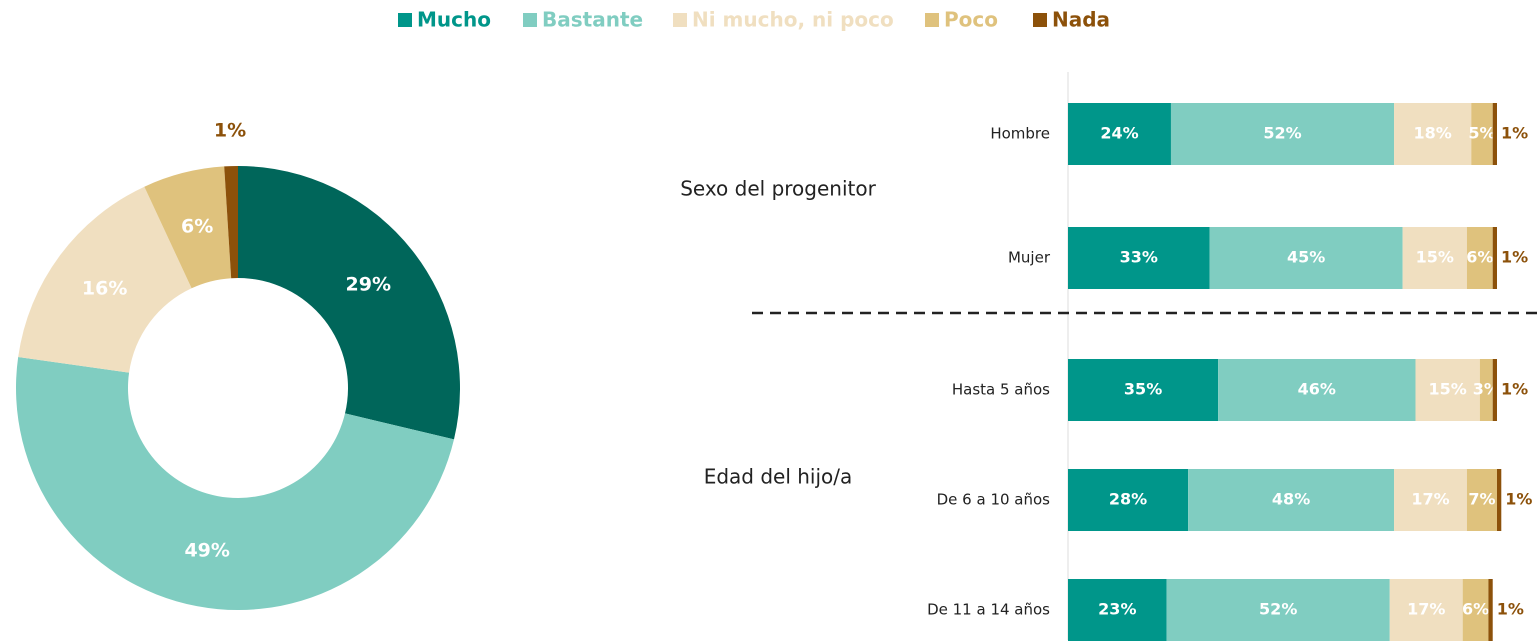 The image size is (1537, 642). I want to click on category-label: Mujer, so click(1029, 258).